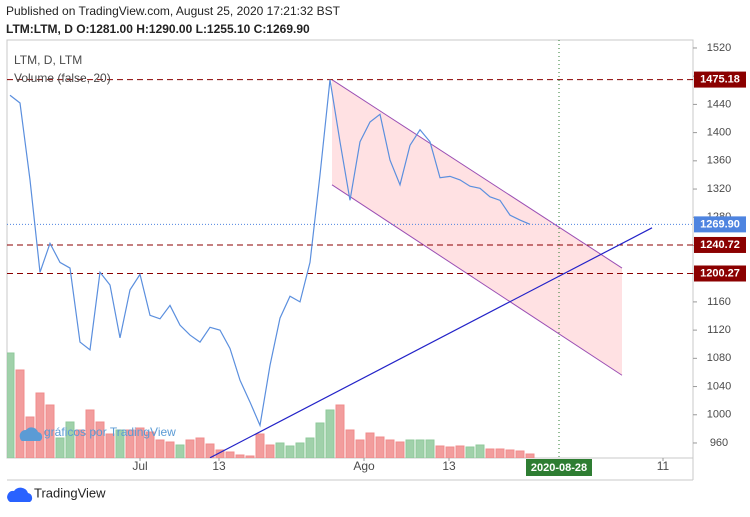  Describe the element at coordinates (271, 405) in the screenshot. I see `volume-layer` at that location.